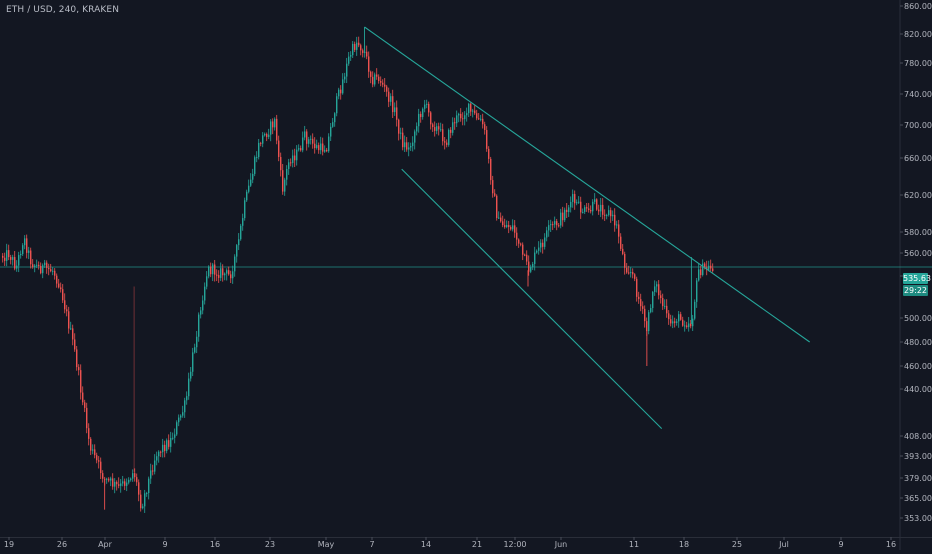  What do you see at coordinates (371, 544) in the screenshot?
I see `time-tick-label: 7` at bounding box center [371, 544].